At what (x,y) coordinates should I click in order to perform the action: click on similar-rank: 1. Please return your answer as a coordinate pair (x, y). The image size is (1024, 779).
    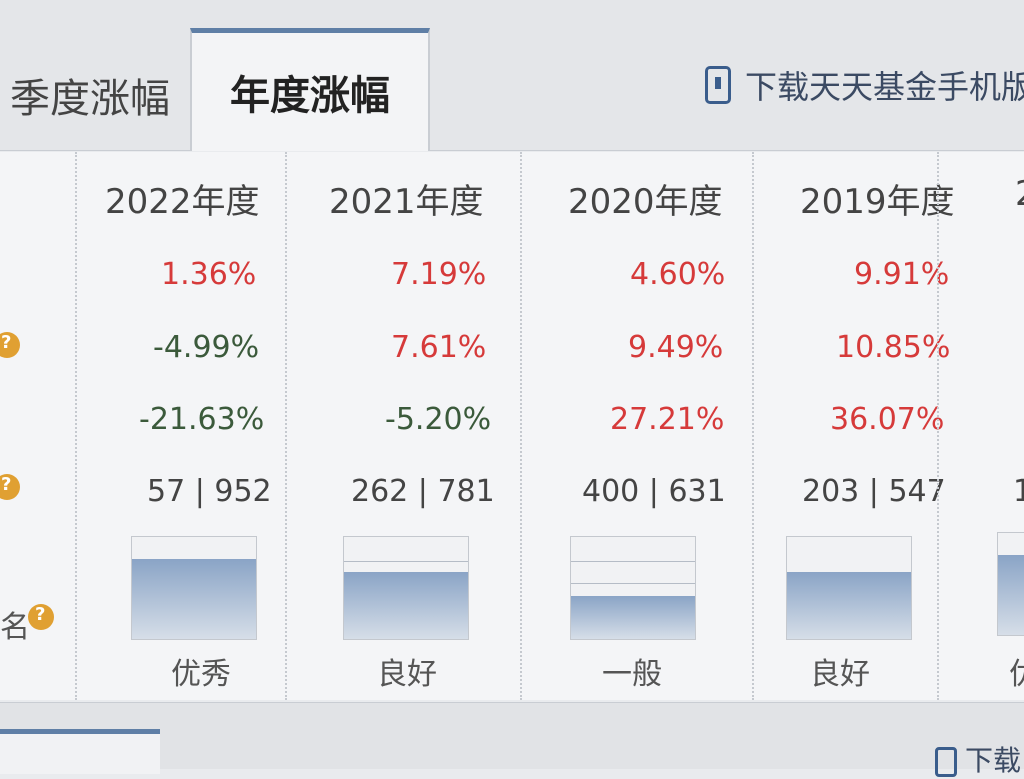
    Looking at the image, I should click on (1018, 491).